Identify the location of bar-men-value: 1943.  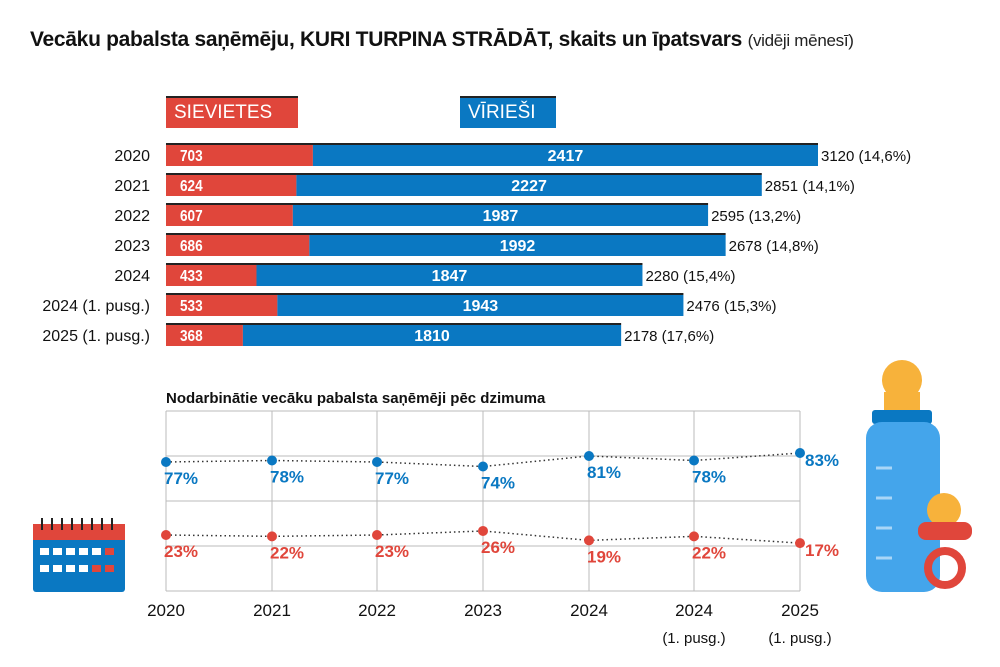
(481, 306).